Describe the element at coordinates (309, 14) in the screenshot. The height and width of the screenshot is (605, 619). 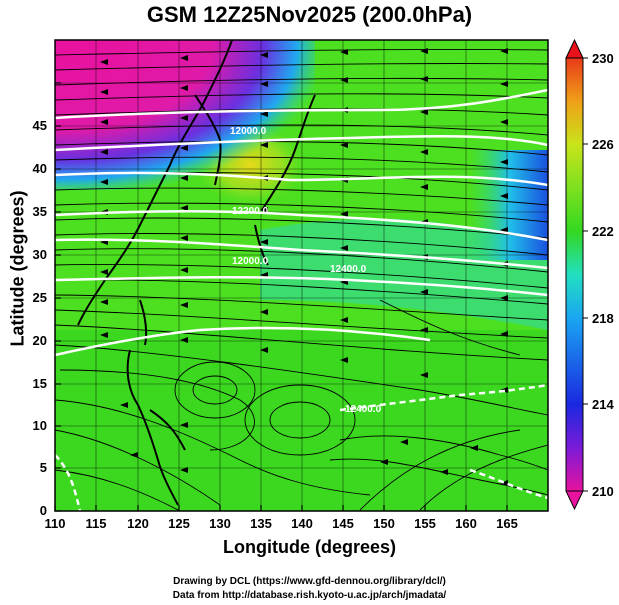
I see `map-title: GSM 12Z25Nov2025 (200.0hPa)` at that location.